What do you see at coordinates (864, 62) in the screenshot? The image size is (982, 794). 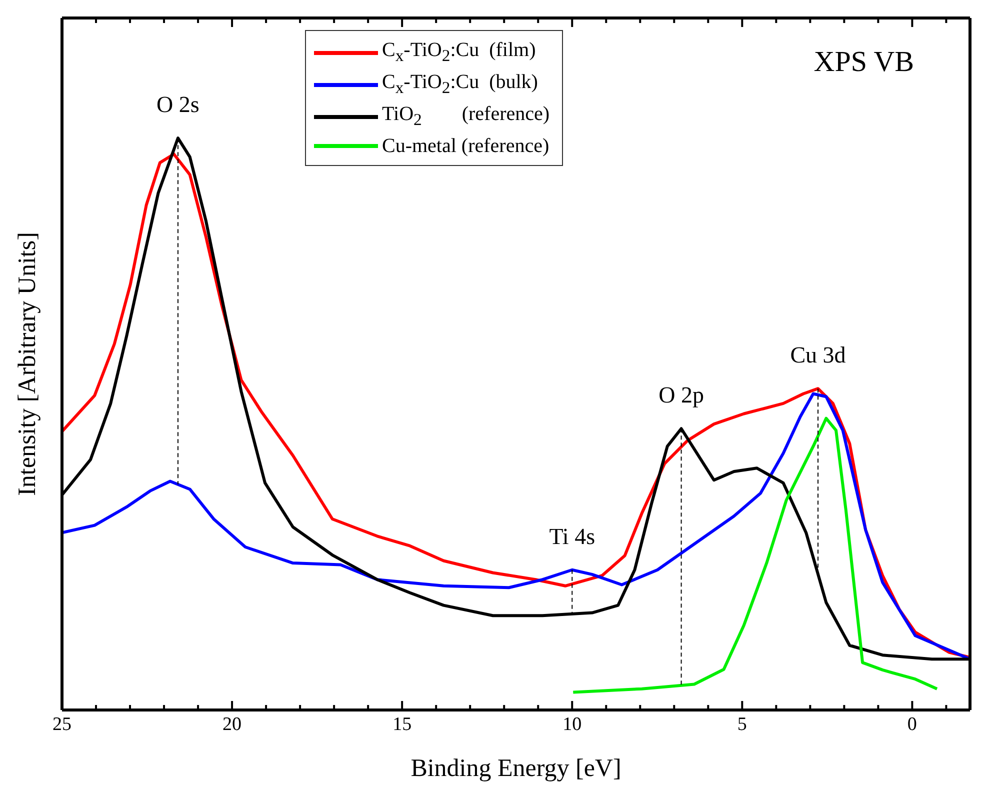 I see `text: XPS VB` at bounding box center [864, 62].